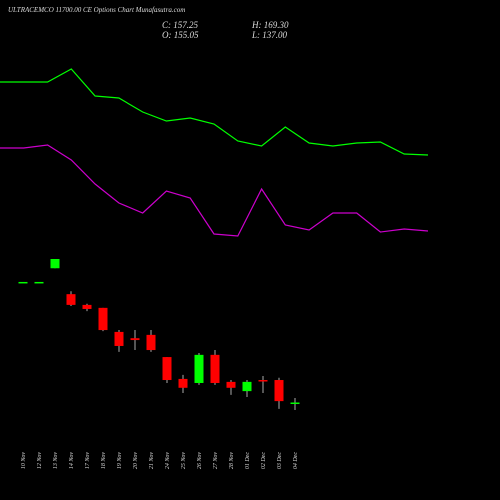 The height and width of the screenshot is (500, 500). What do you see at coordinates (24, 461) in the screenshot?
I see `x-tick-label: 10 Nov` at bounding box center [24, 461].